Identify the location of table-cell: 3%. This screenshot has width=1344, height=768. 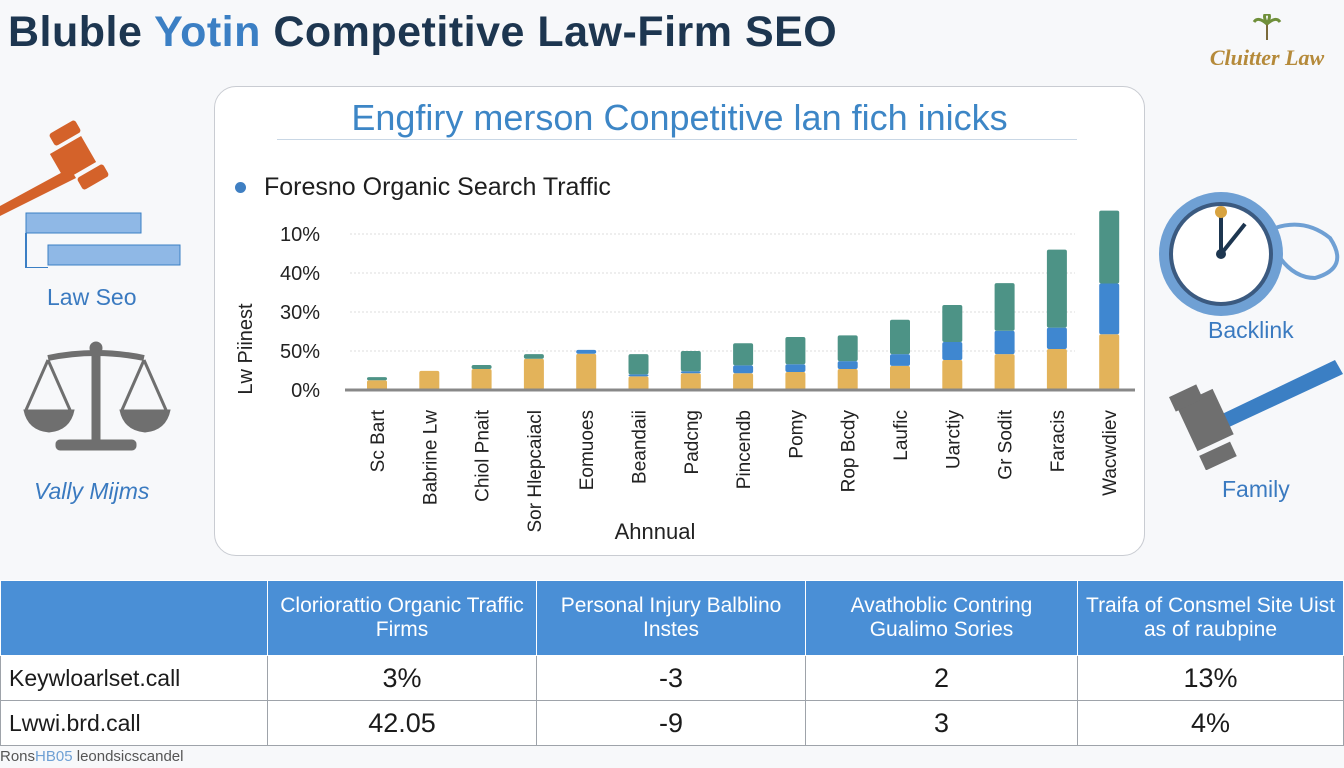
(402, 678).